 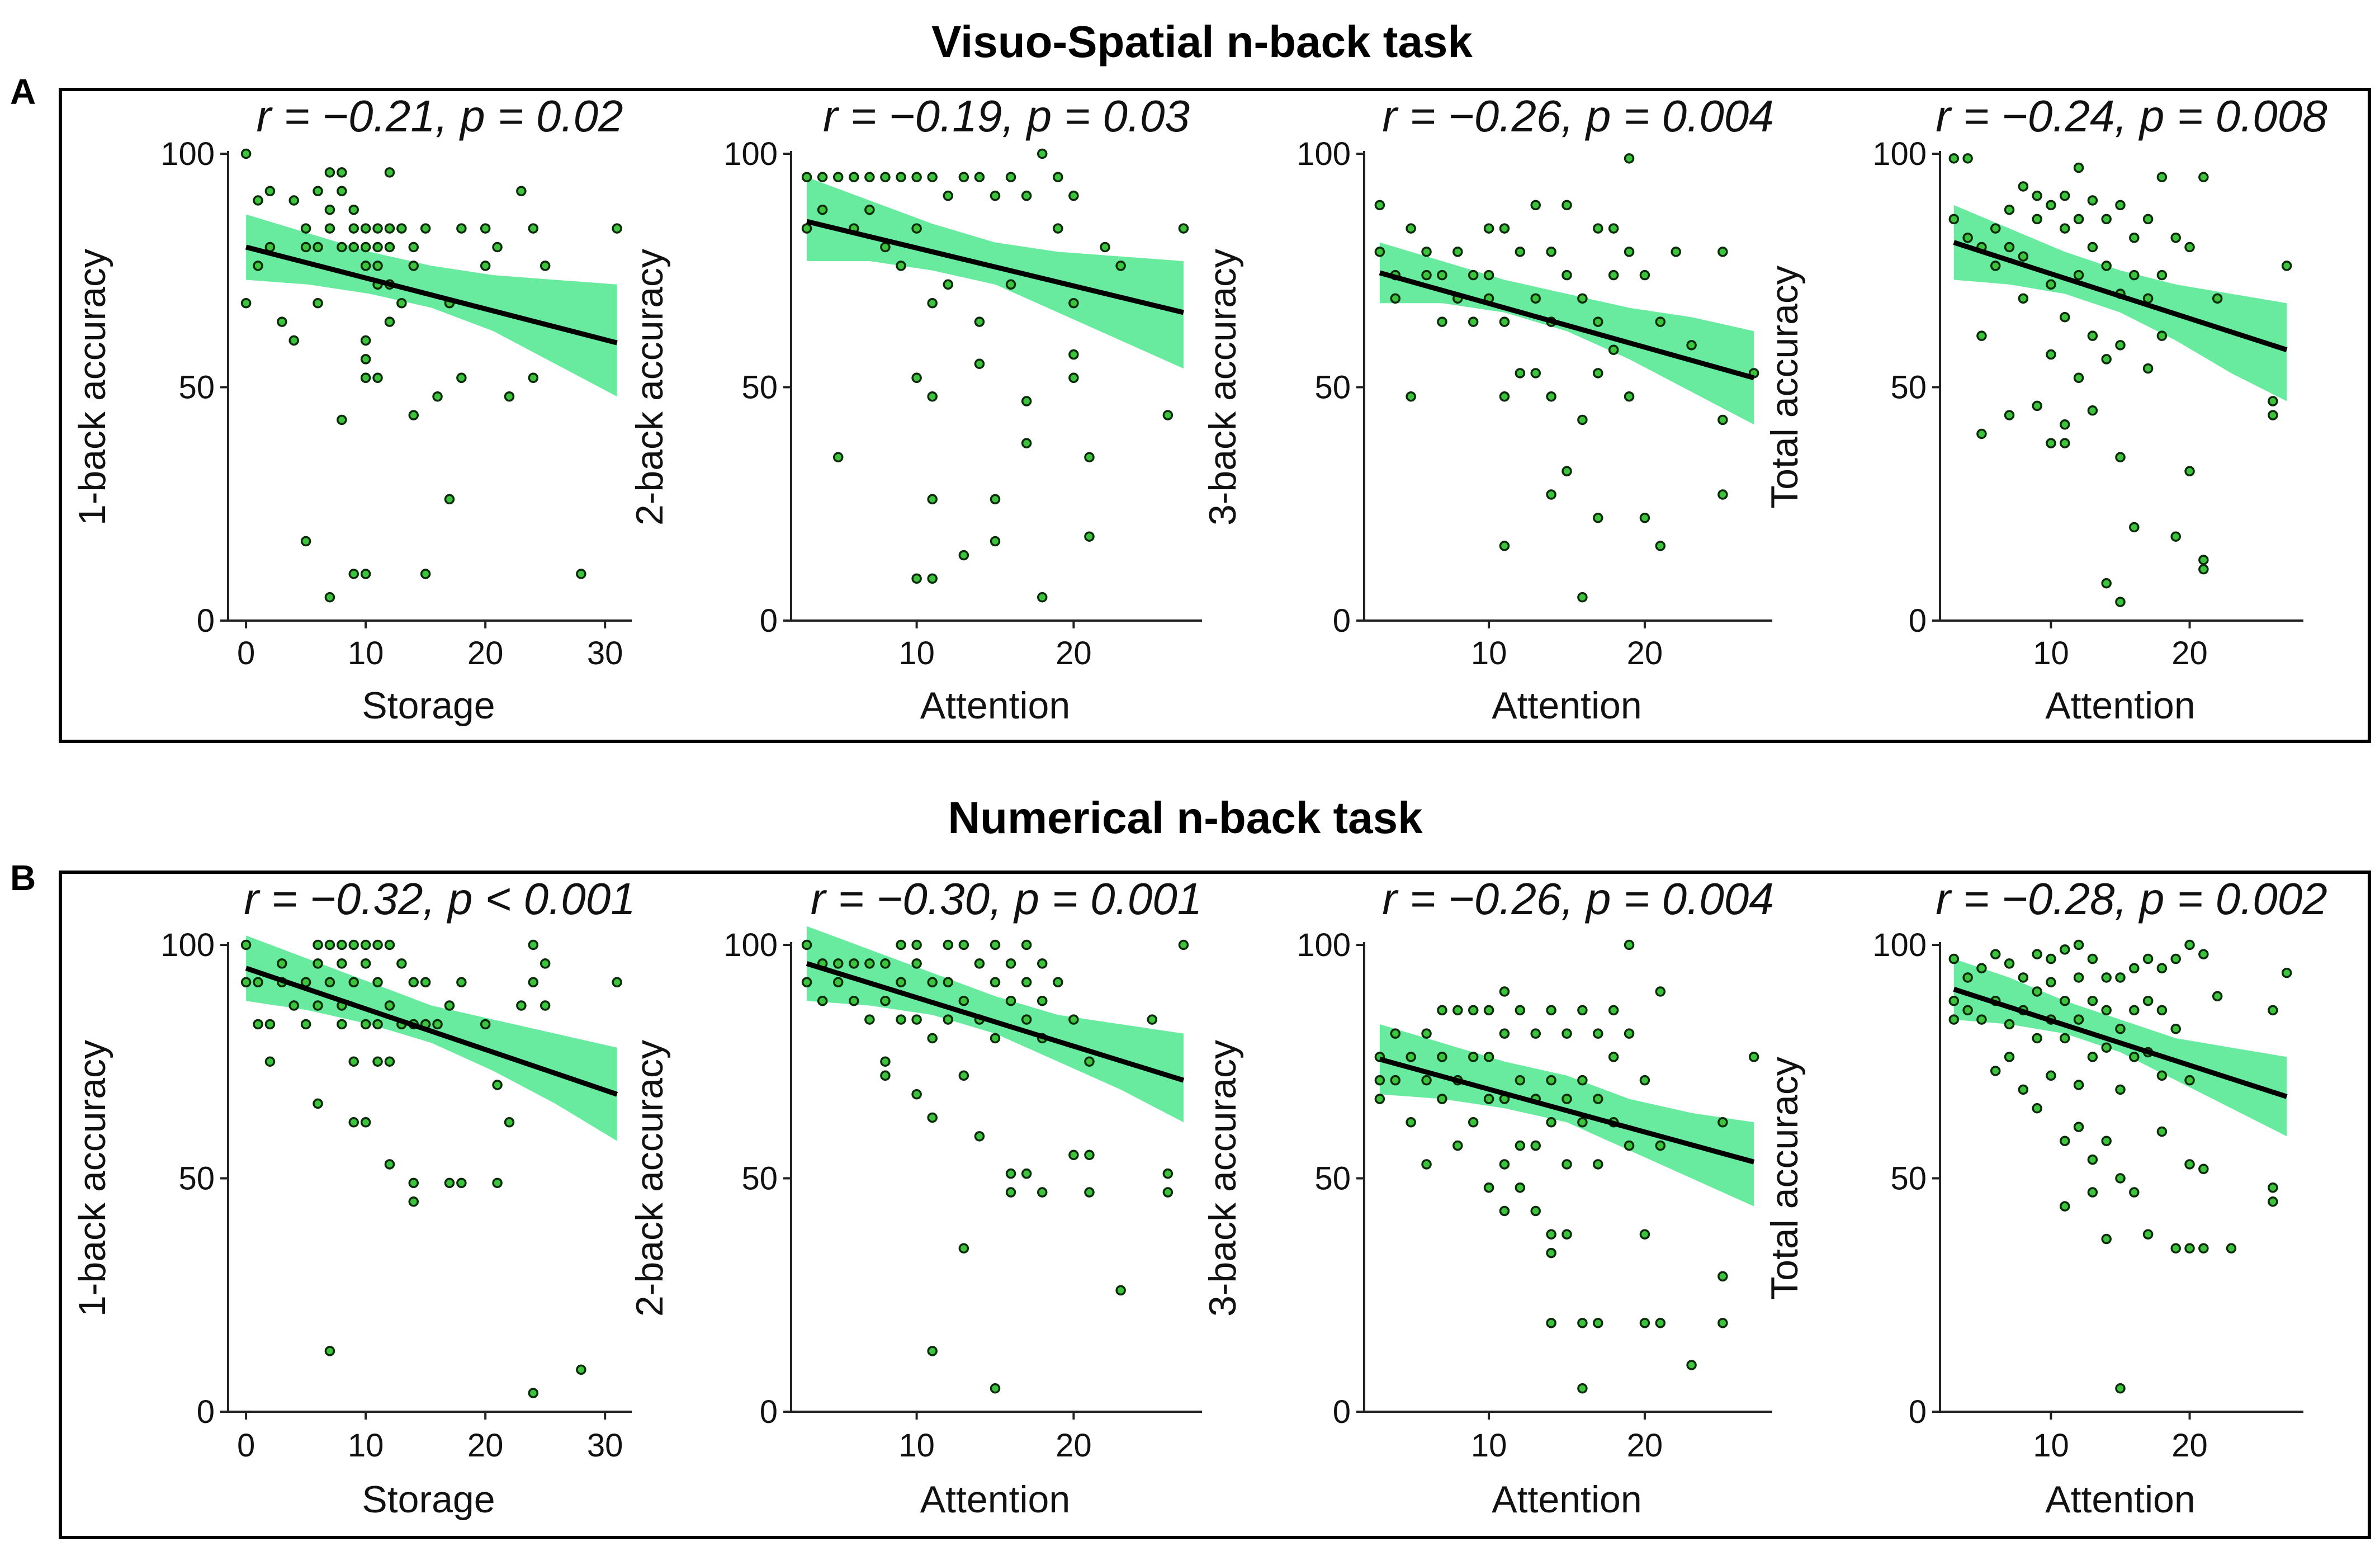 What do you see at coordinates (1342, 621) in the screenshot?
I see `y-tick-label: 0` at bounding box center [1342, 621].